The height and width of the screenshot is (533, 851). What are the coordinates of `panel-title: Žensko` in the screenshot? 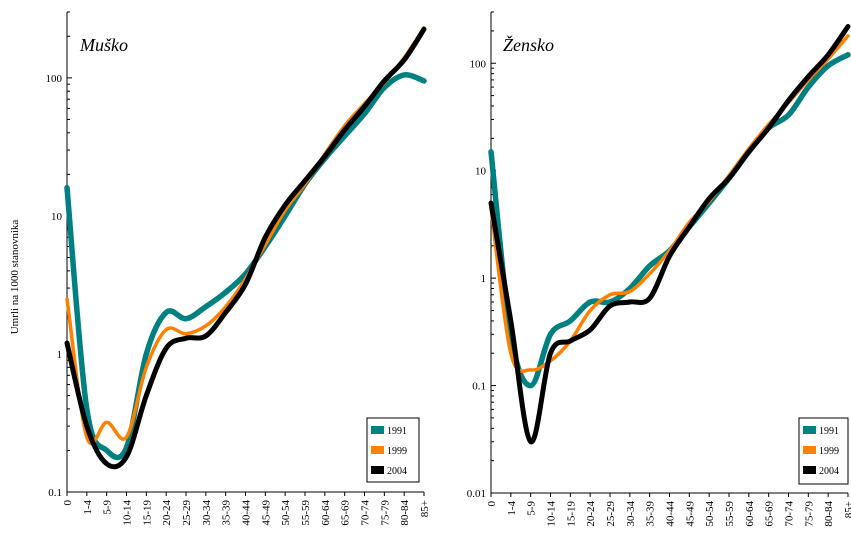 It's located at (528, 44).